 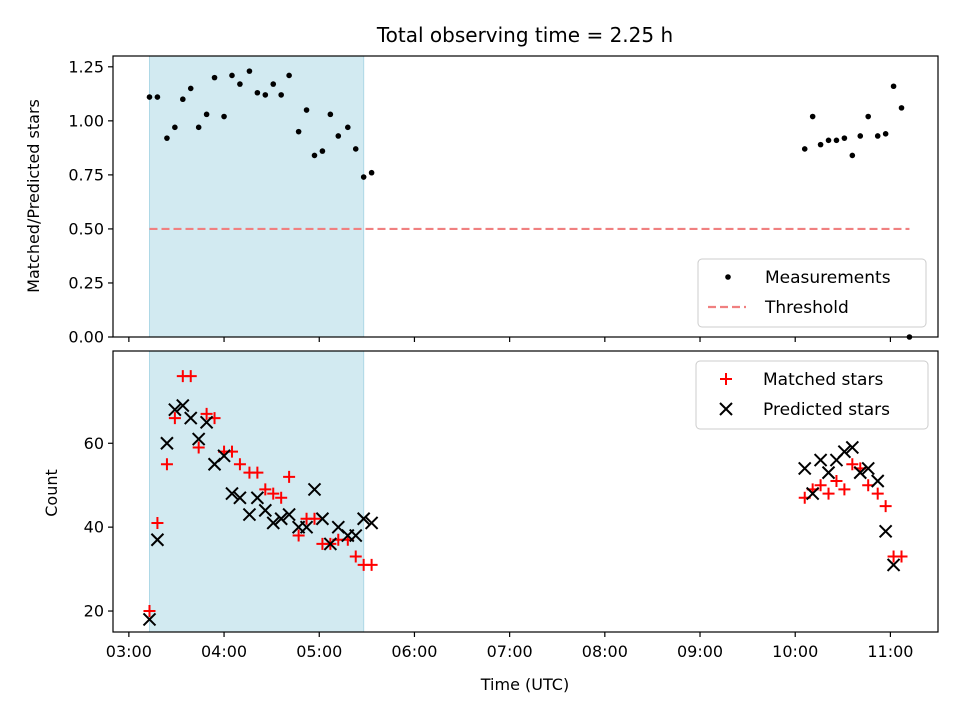 I want to click on chart-title: Total observing time = 2.25 h, so click(x=524, y=35).